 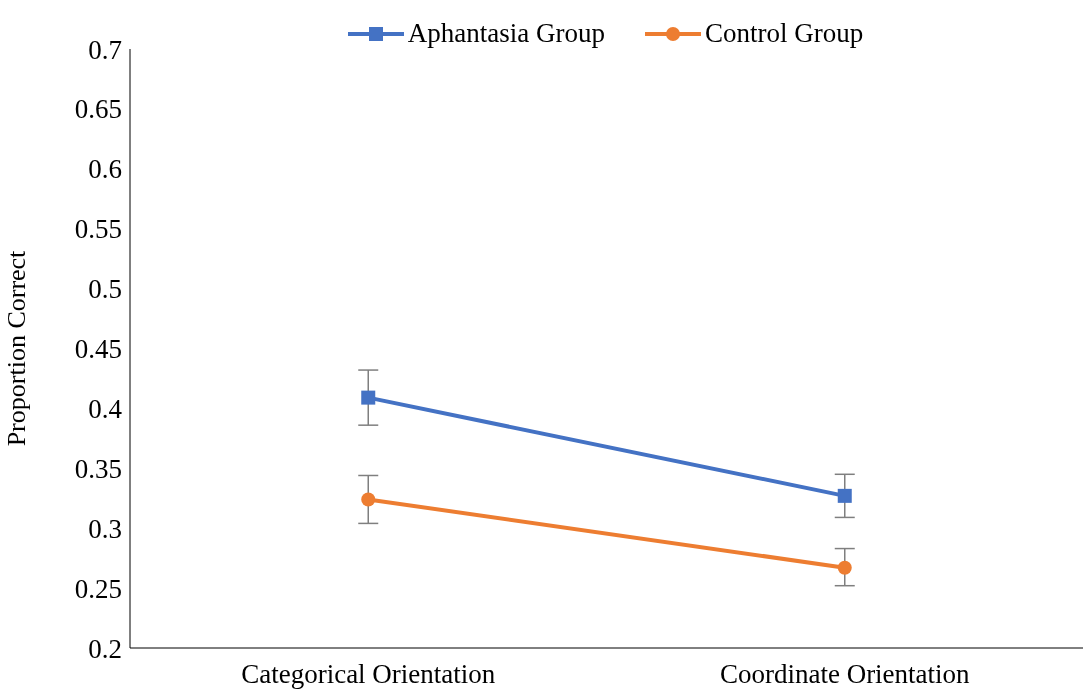 What do you see at coordinates (368, 674) in the screenshot?
I see `x-tick-label: Categorical Orientation` at bounding box center [368, 674].